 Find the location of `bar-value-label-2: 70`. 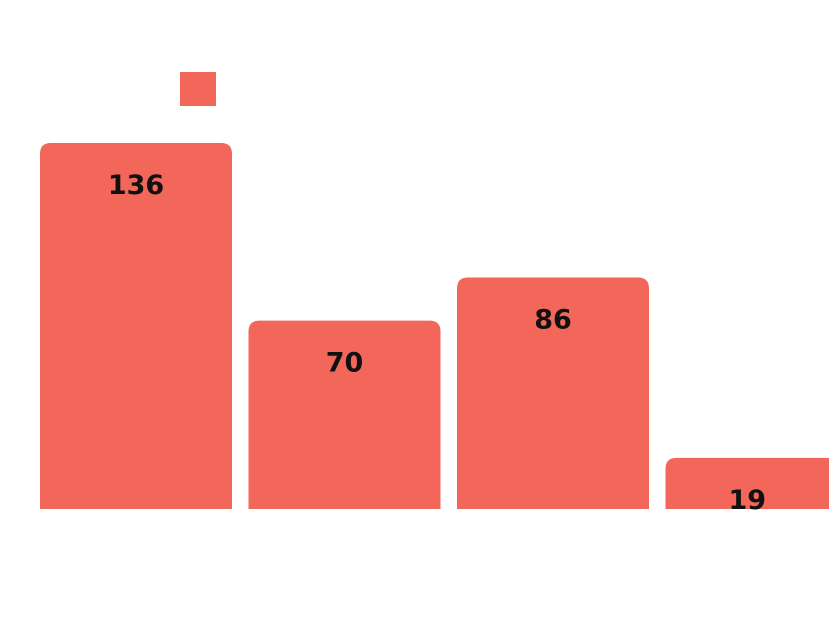

bar-value-label-2: 70 is located at coordinates (345, 363).